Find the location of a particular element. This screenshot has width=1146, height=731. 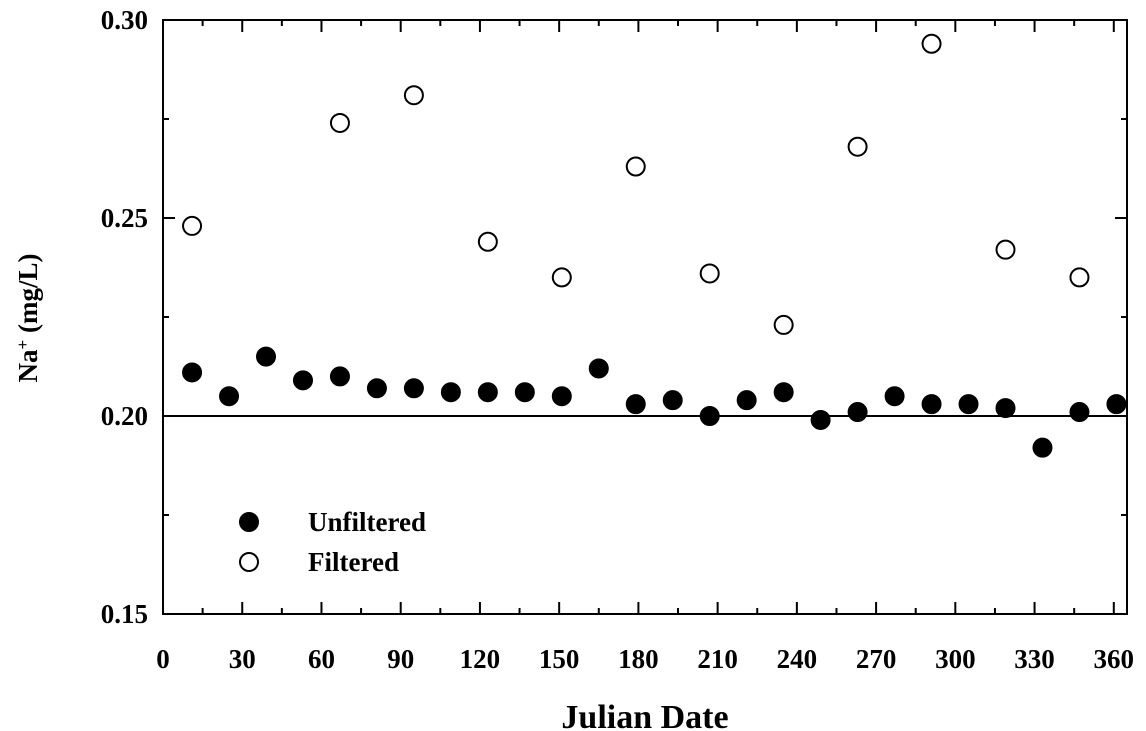

y-tick-label: 0.30 is located at coordinates (124, 20).